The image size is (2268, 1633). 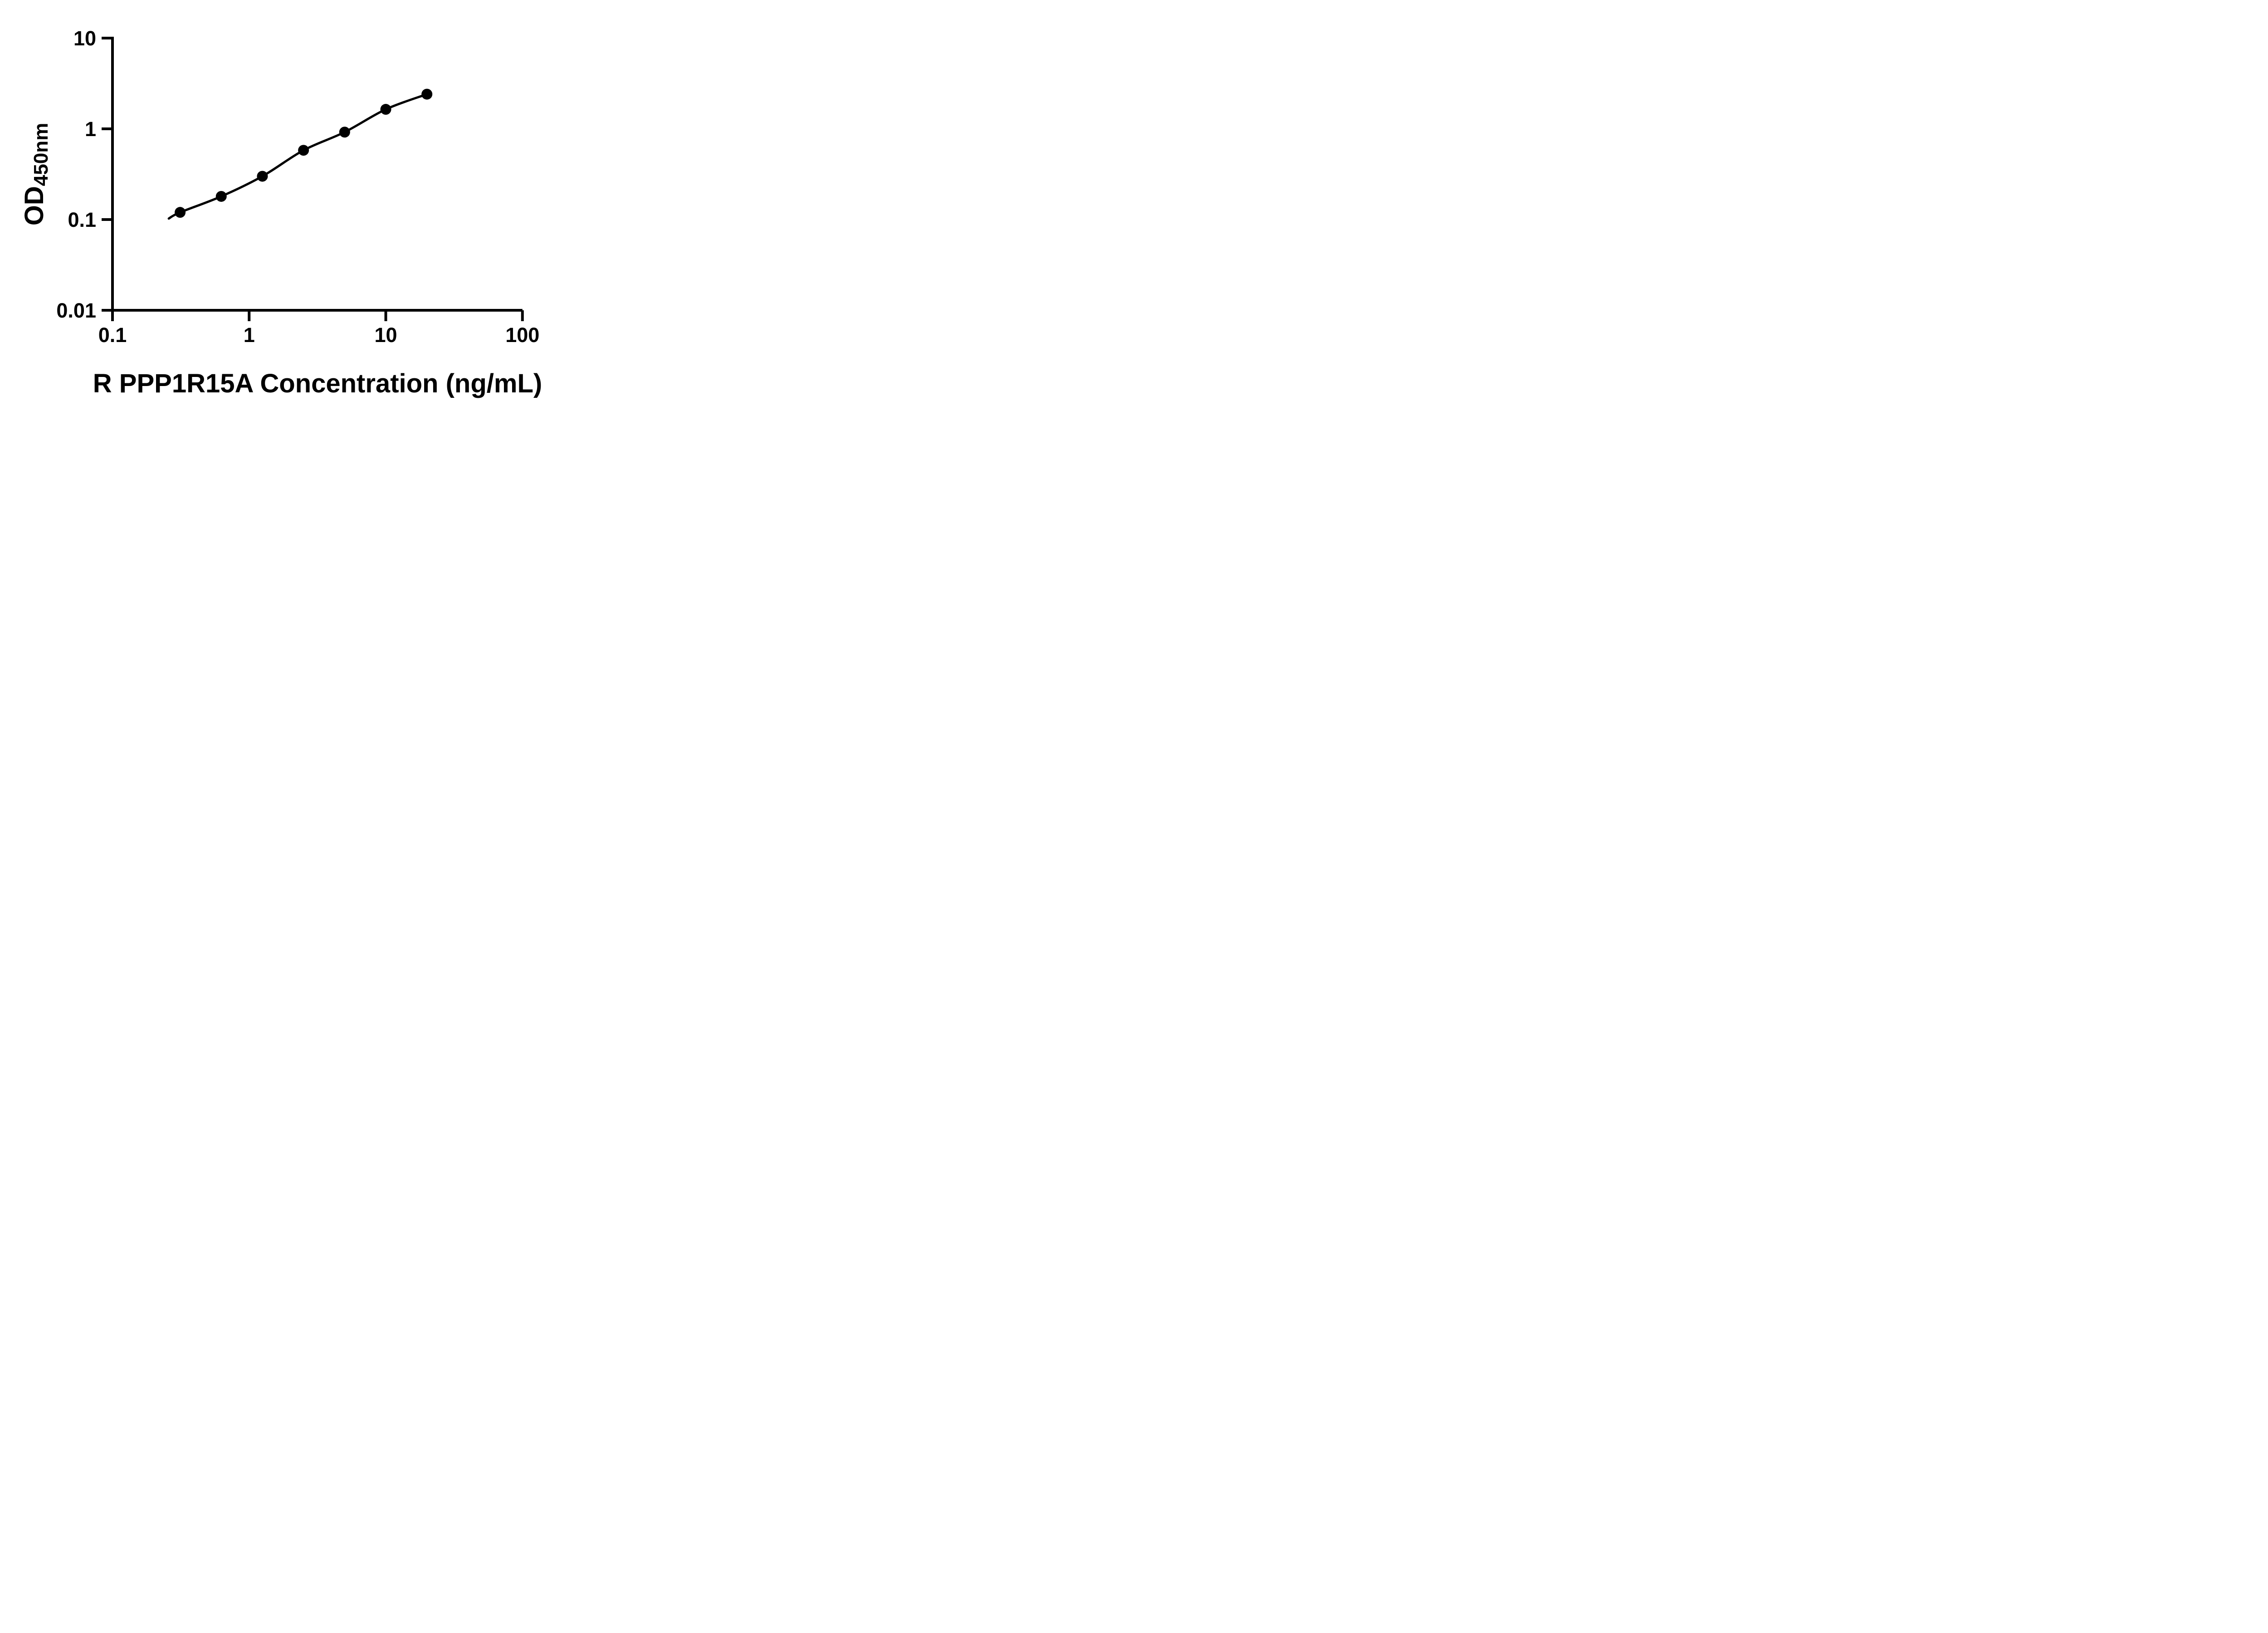 I want to click on y-tick-label: 10, so click(x=84, y=38).